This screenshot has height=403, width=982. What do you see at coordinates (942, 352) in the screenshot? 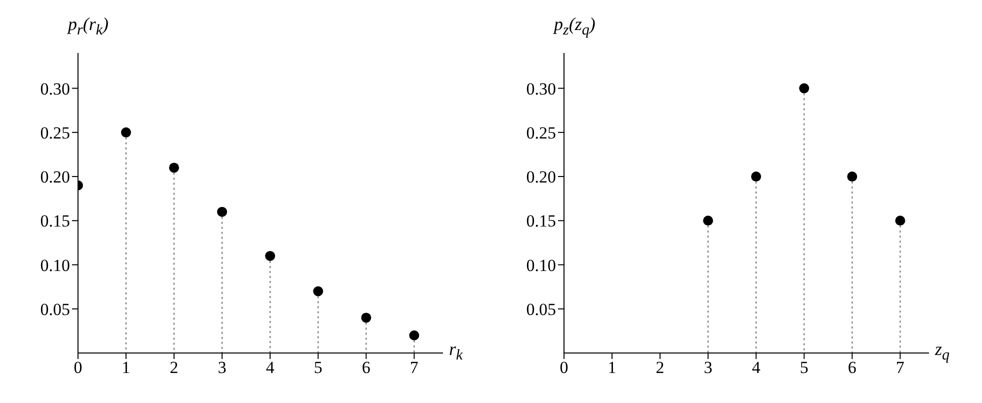
I see `x-axis-title: z$_{q}$` at bounding box center [942, 352].